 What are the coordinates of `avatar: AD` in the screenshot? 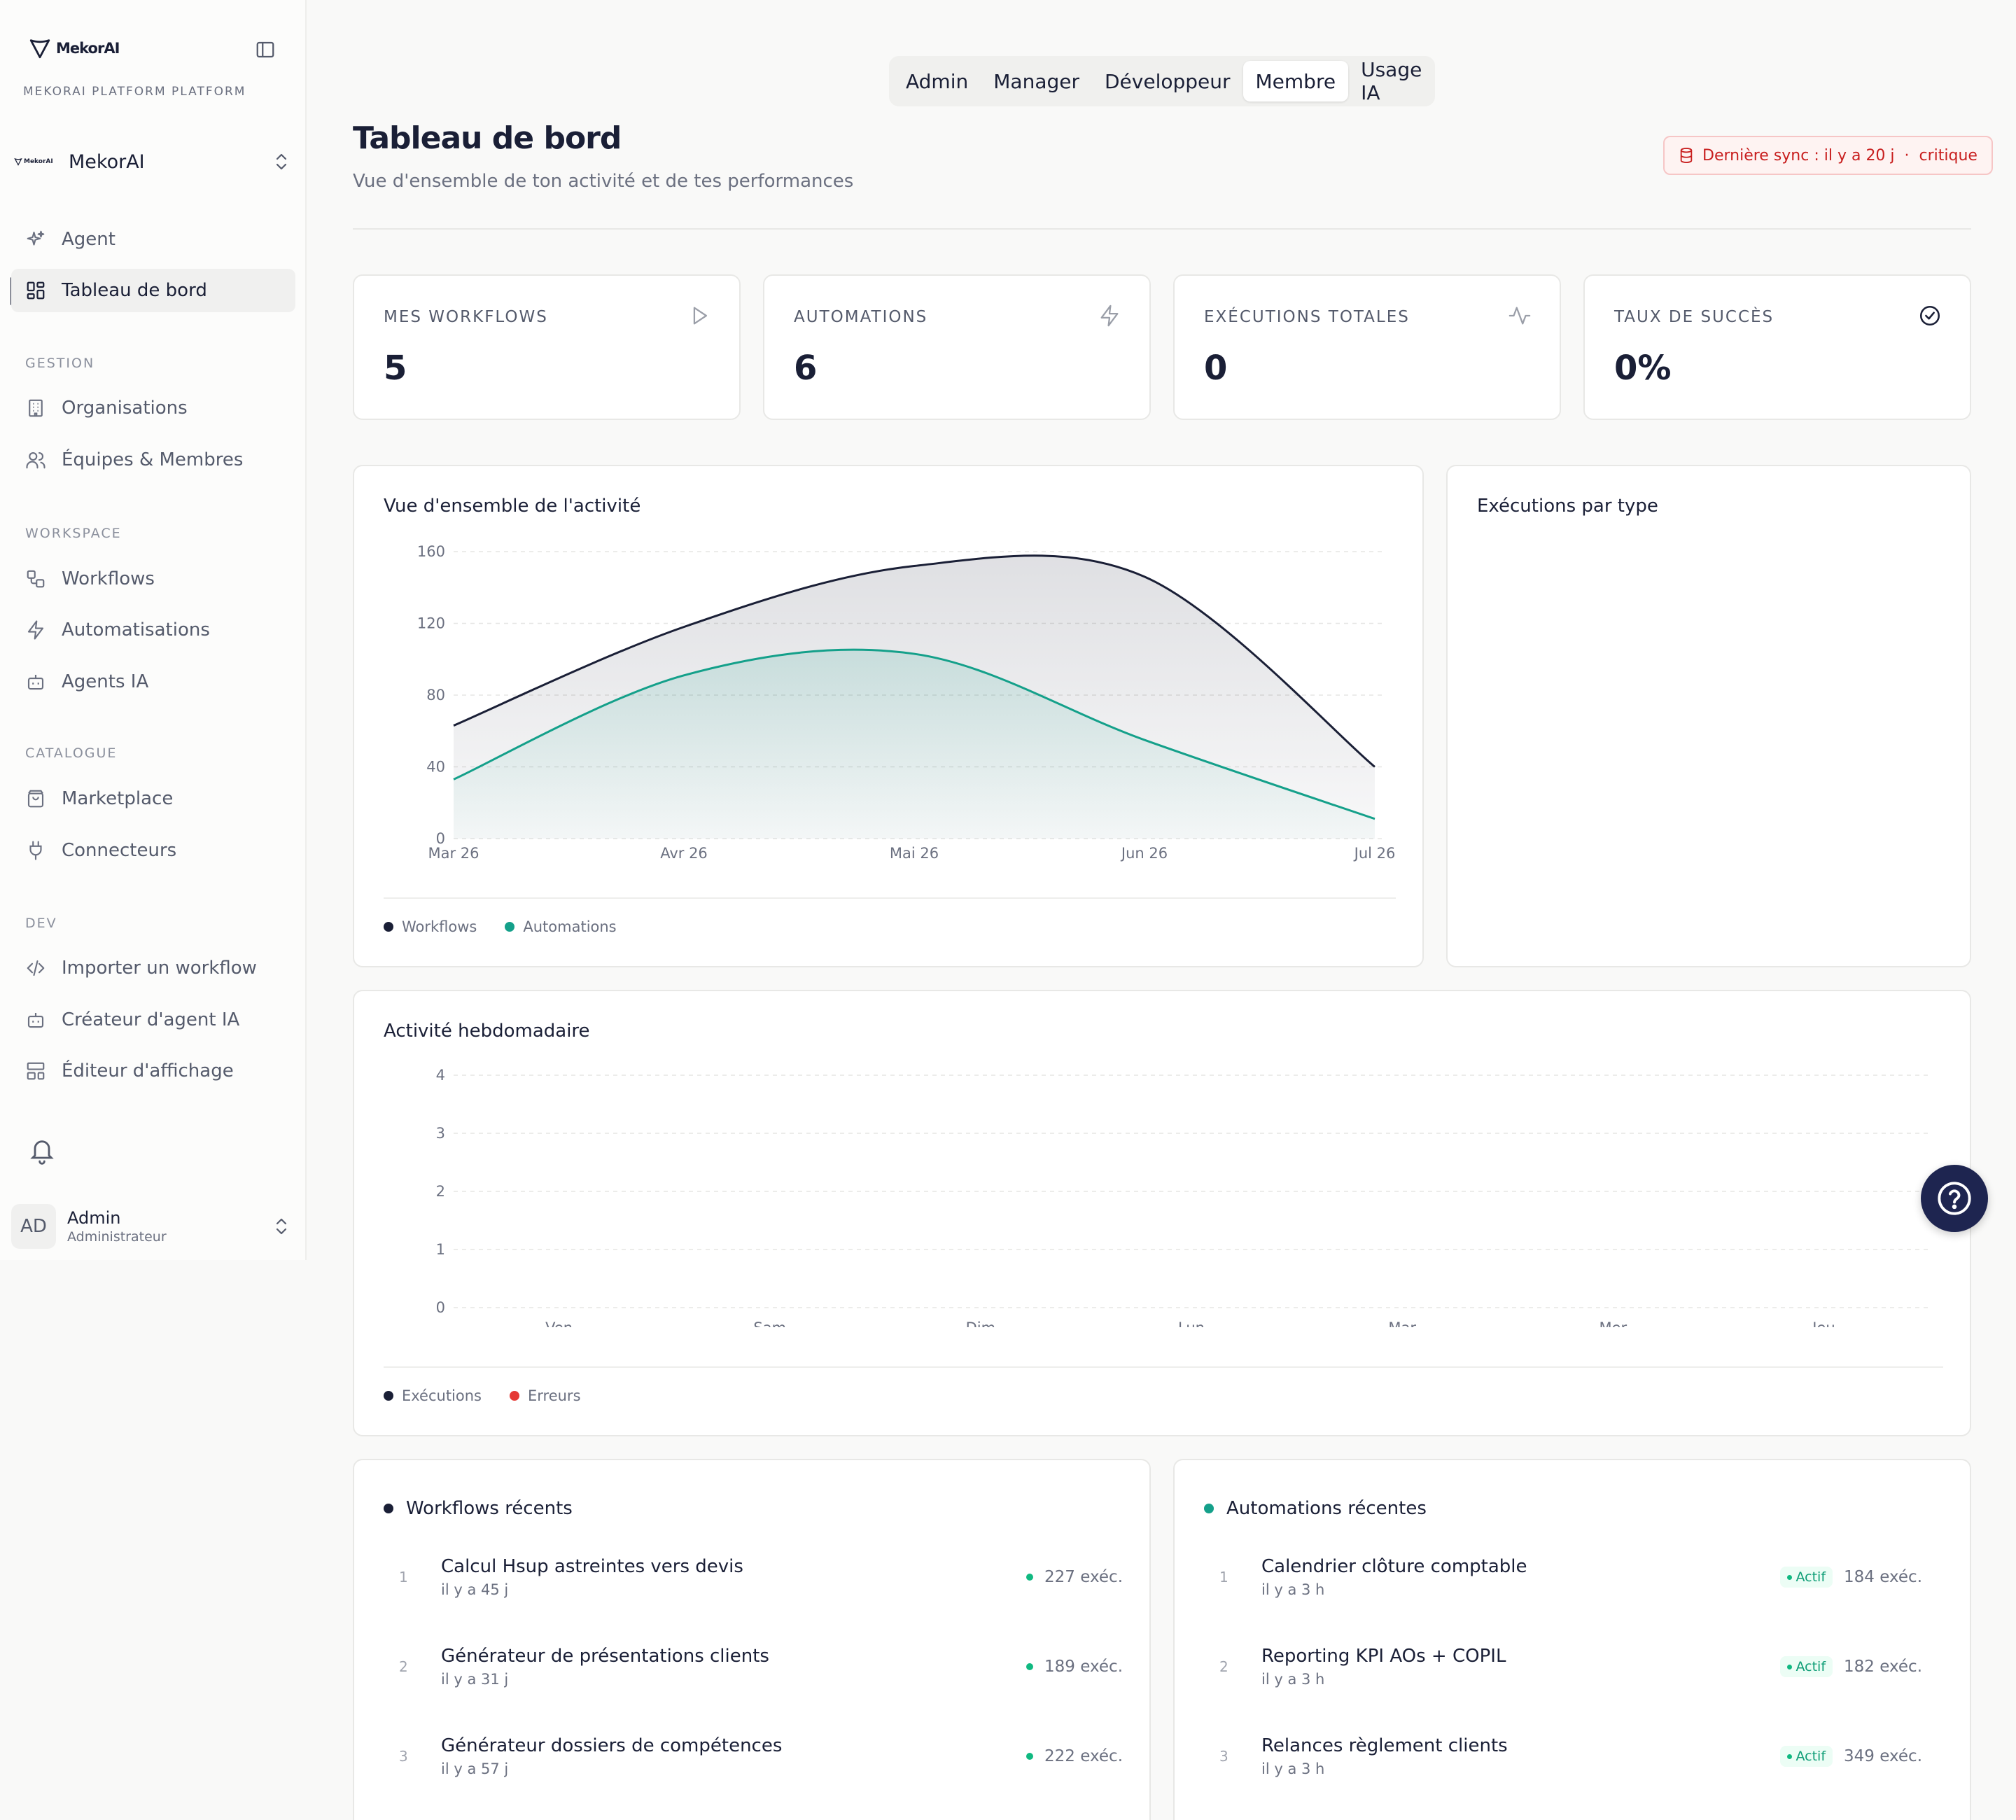 It's located at (33, 1226).